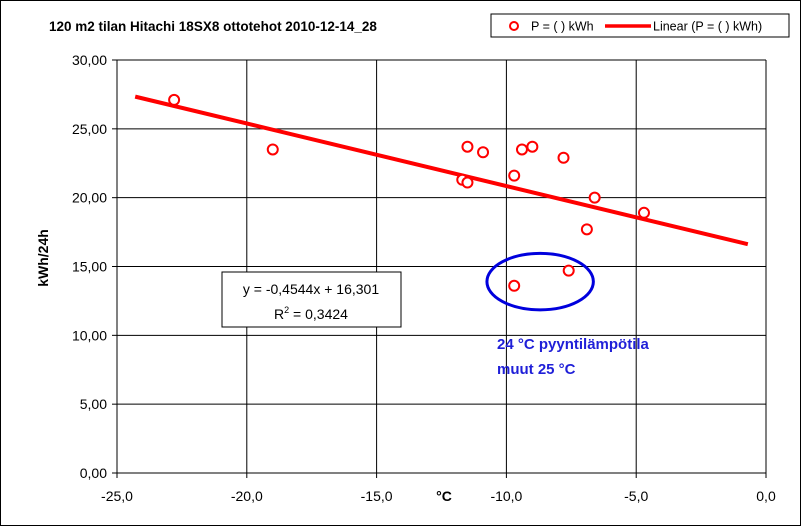 The image size is (801, 527). I want to click on x-tick-label: -10,0, so click(506, 496).